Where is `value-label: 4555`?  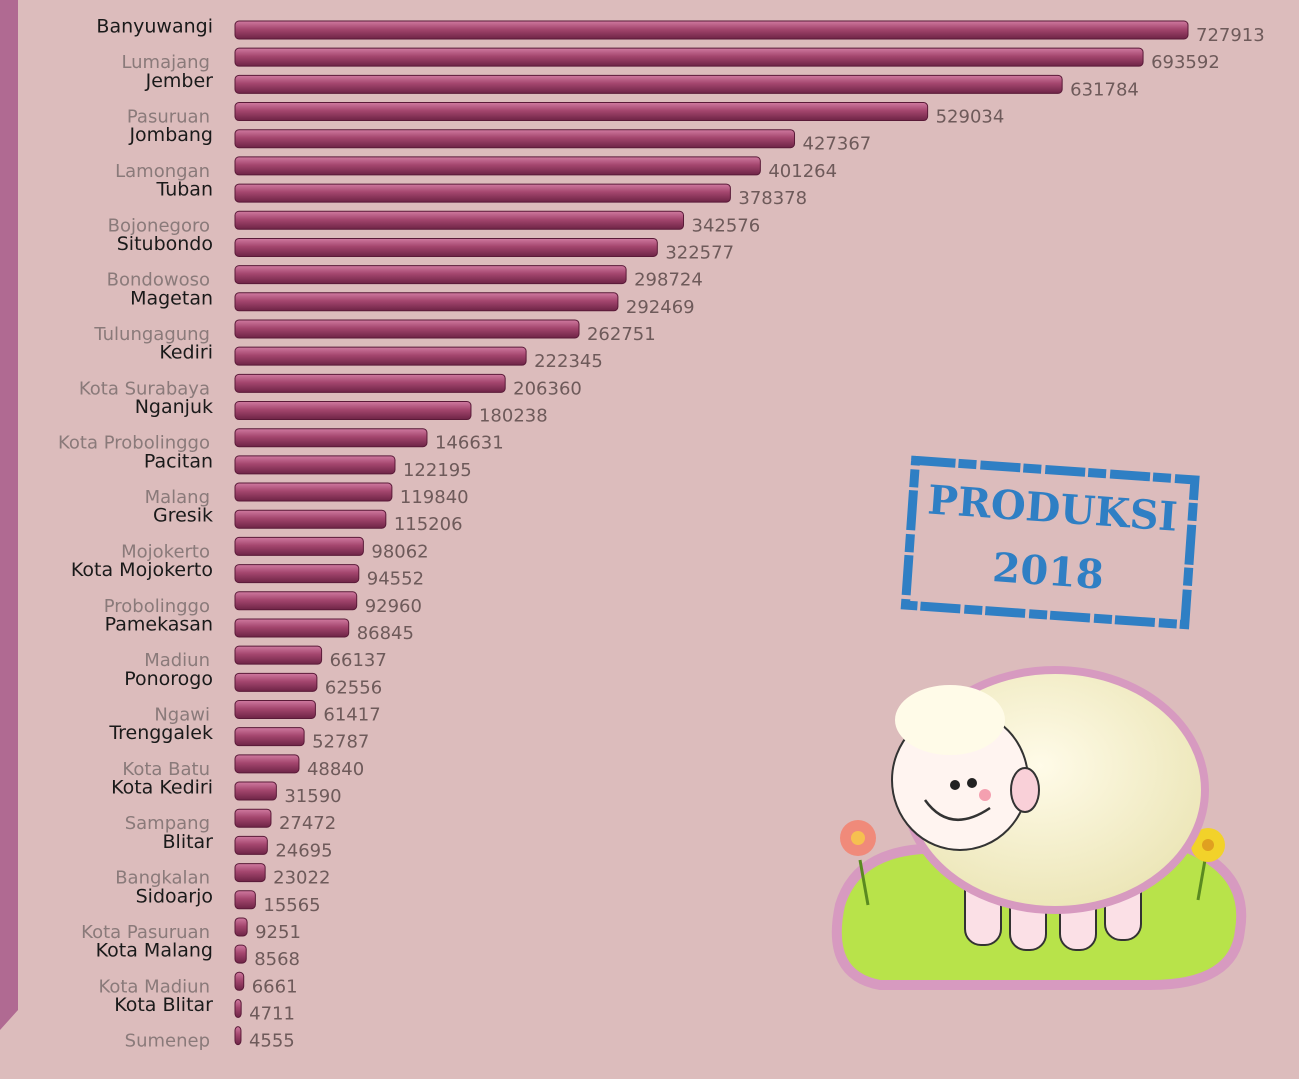
value-label: 4555 is located at coordinates (272, 1041).